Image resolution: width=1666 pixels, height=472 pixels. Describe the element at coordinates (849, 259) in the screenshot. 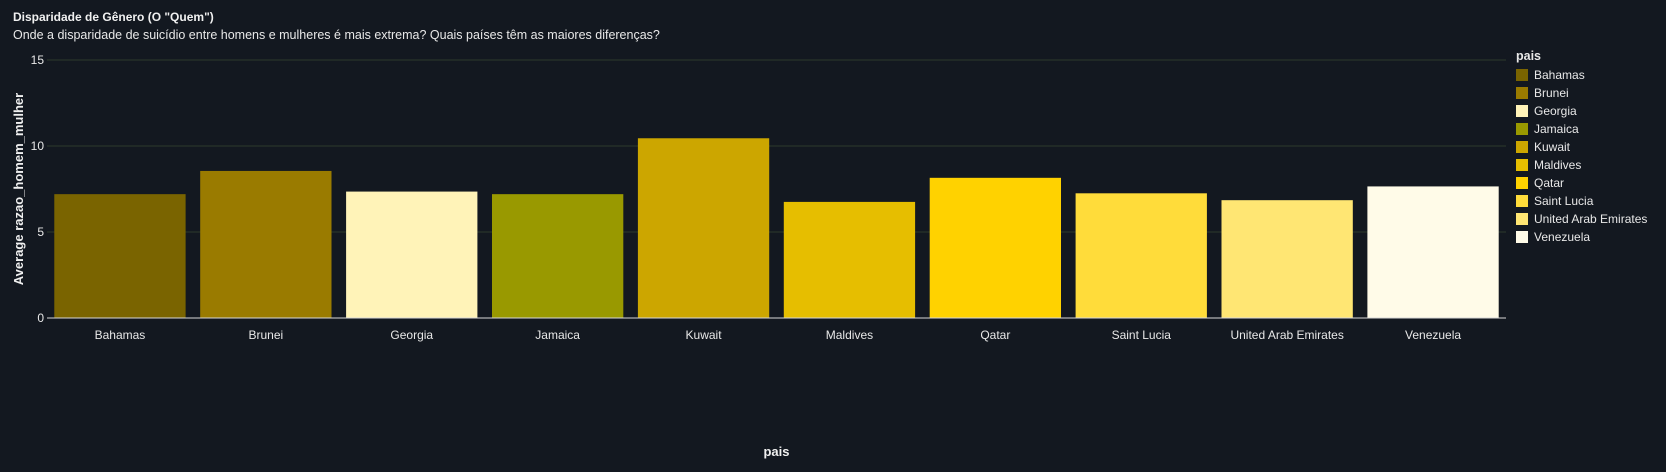

I see `bar-maldives` at that location.